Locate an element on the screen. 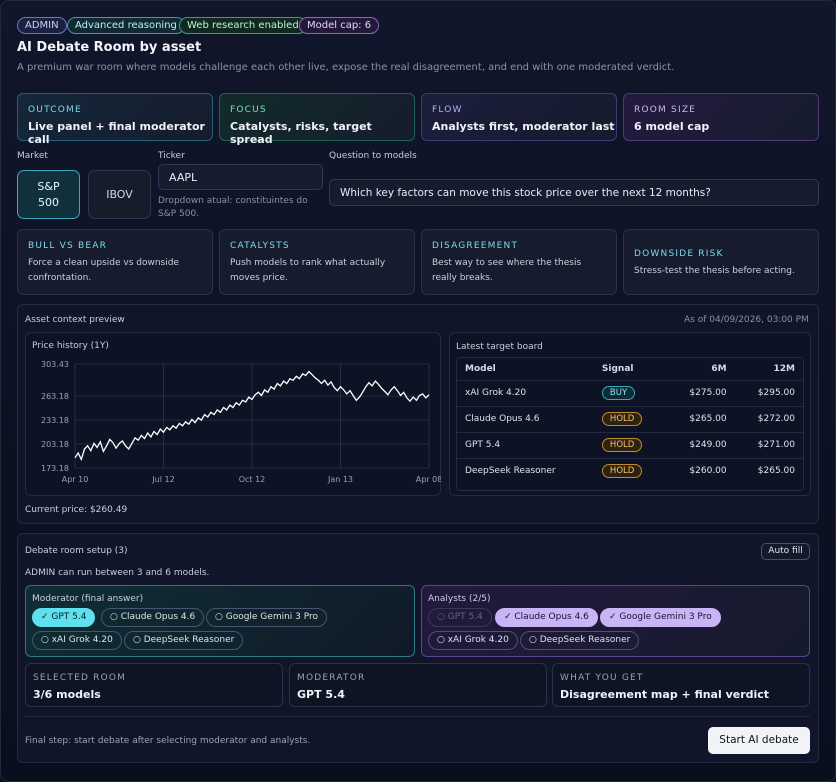 This screenshot has width=836, height=782. board-title: Latest target board is located at coordinates (499, 347).